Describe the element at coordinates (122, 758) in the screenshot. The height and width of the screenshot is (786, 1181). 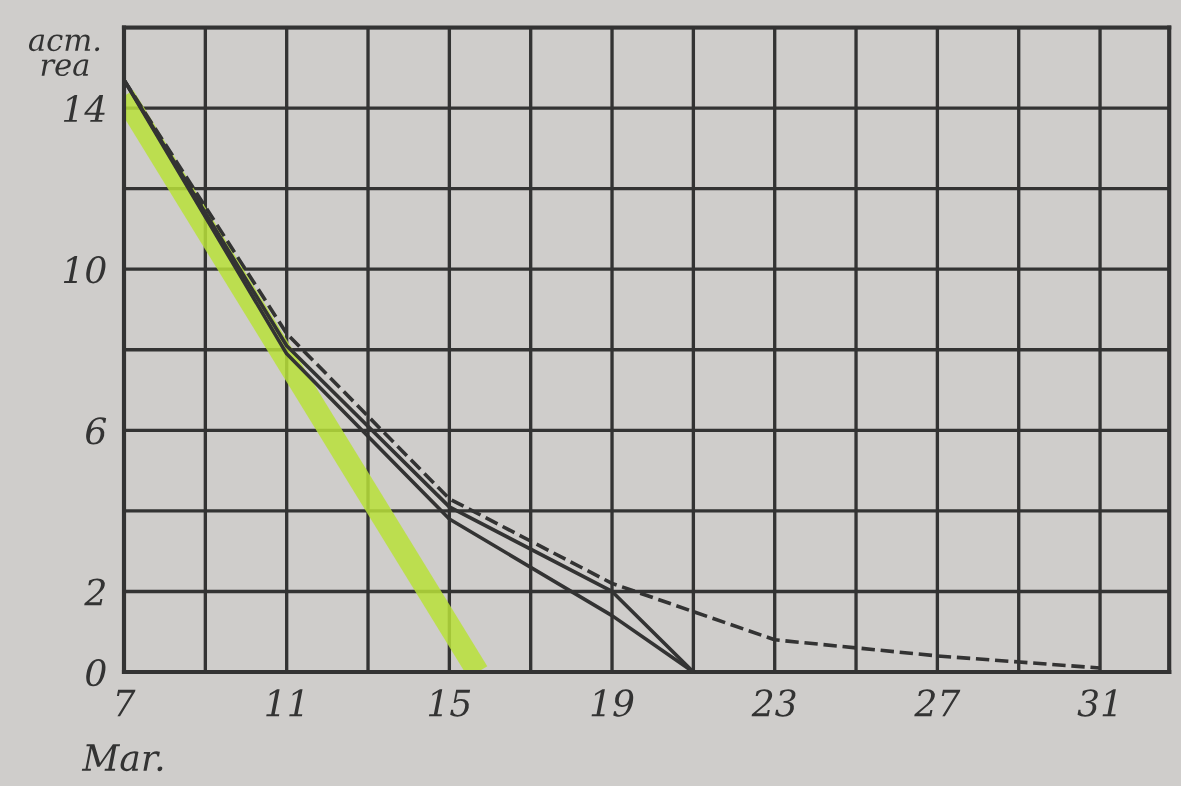
I see `x-axis-title: Mar.` at that location.